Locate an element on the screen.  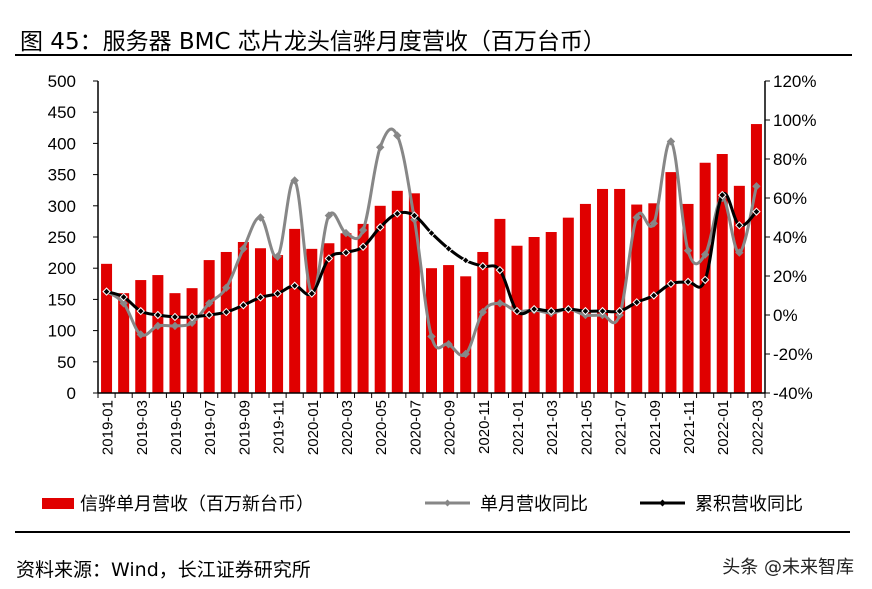
x-tick-label: 2022-01 is located at coordinates (723, 427).